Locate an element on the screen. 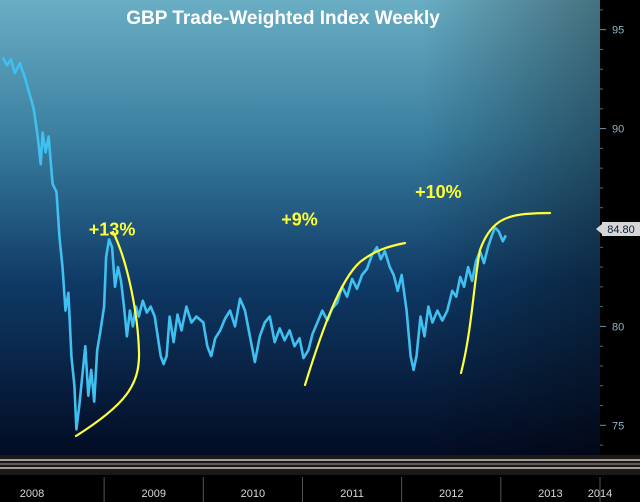 The image size is (640, 502). x-tick-label: 2012 is located at coordinates (451, 494).